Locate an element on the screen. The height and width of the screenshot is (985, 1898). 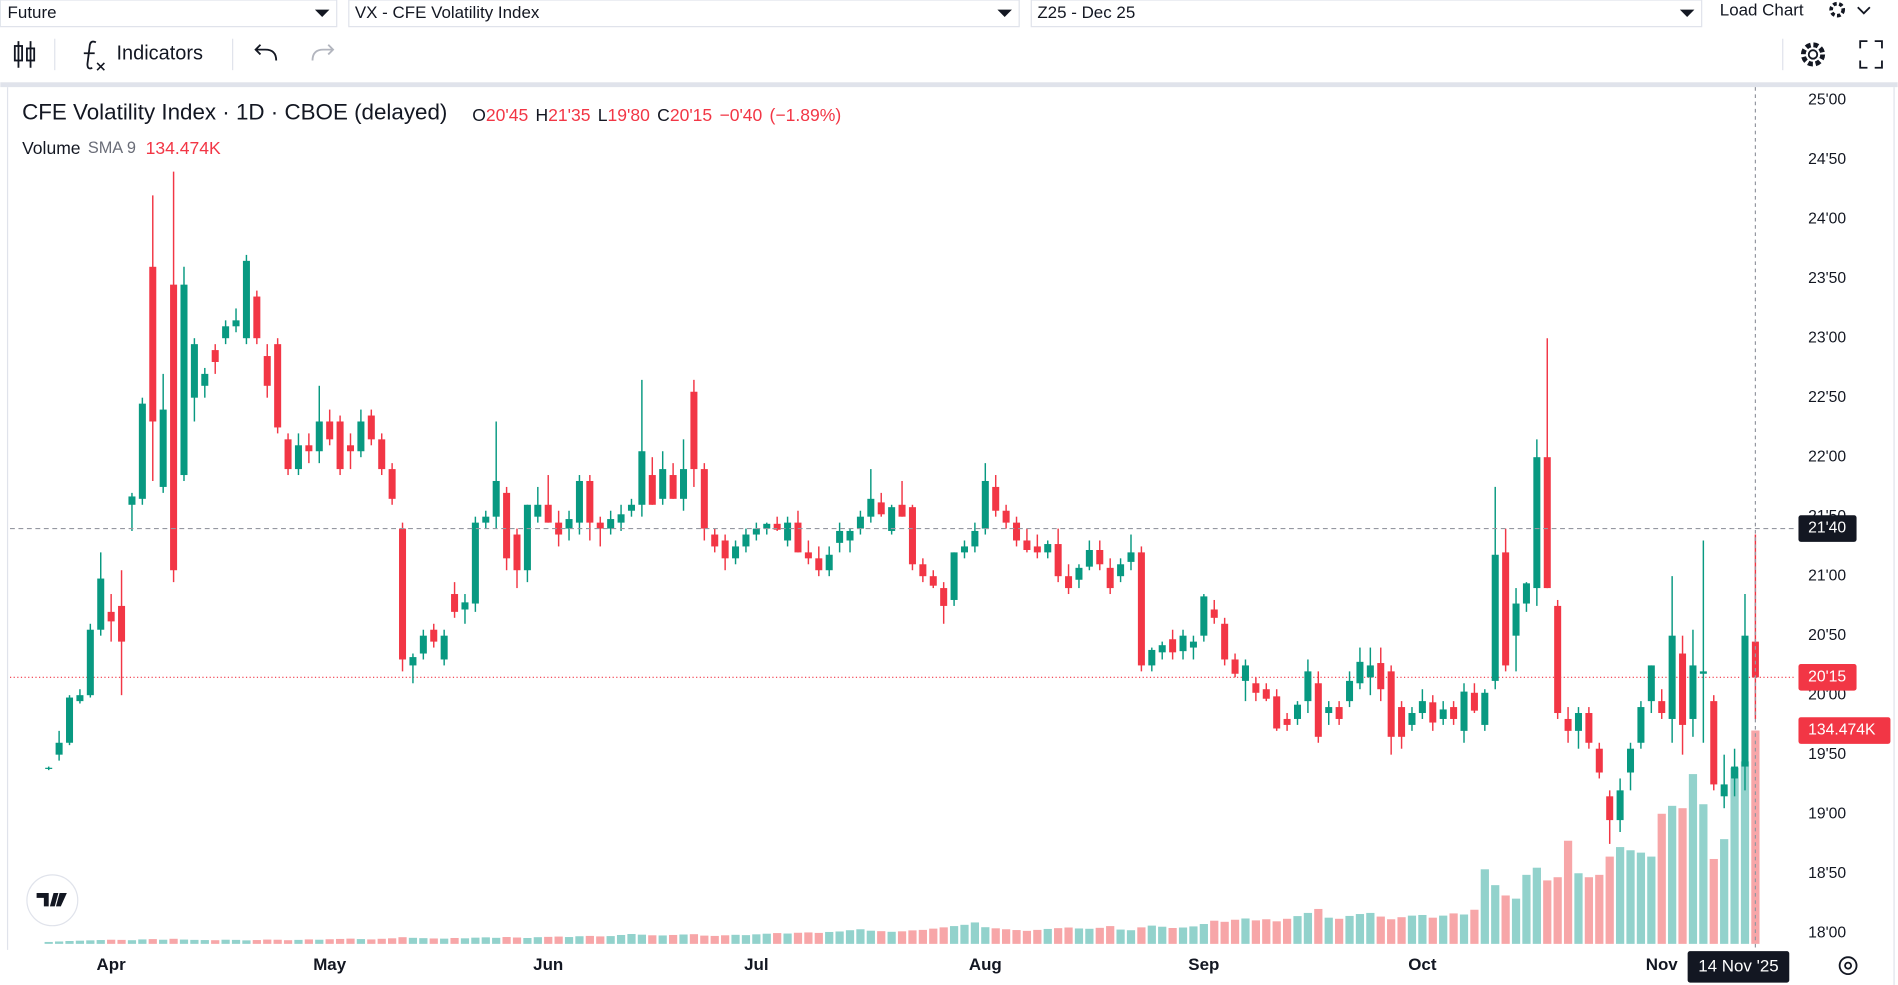
symbol-select is located at coordinates (684, 14).